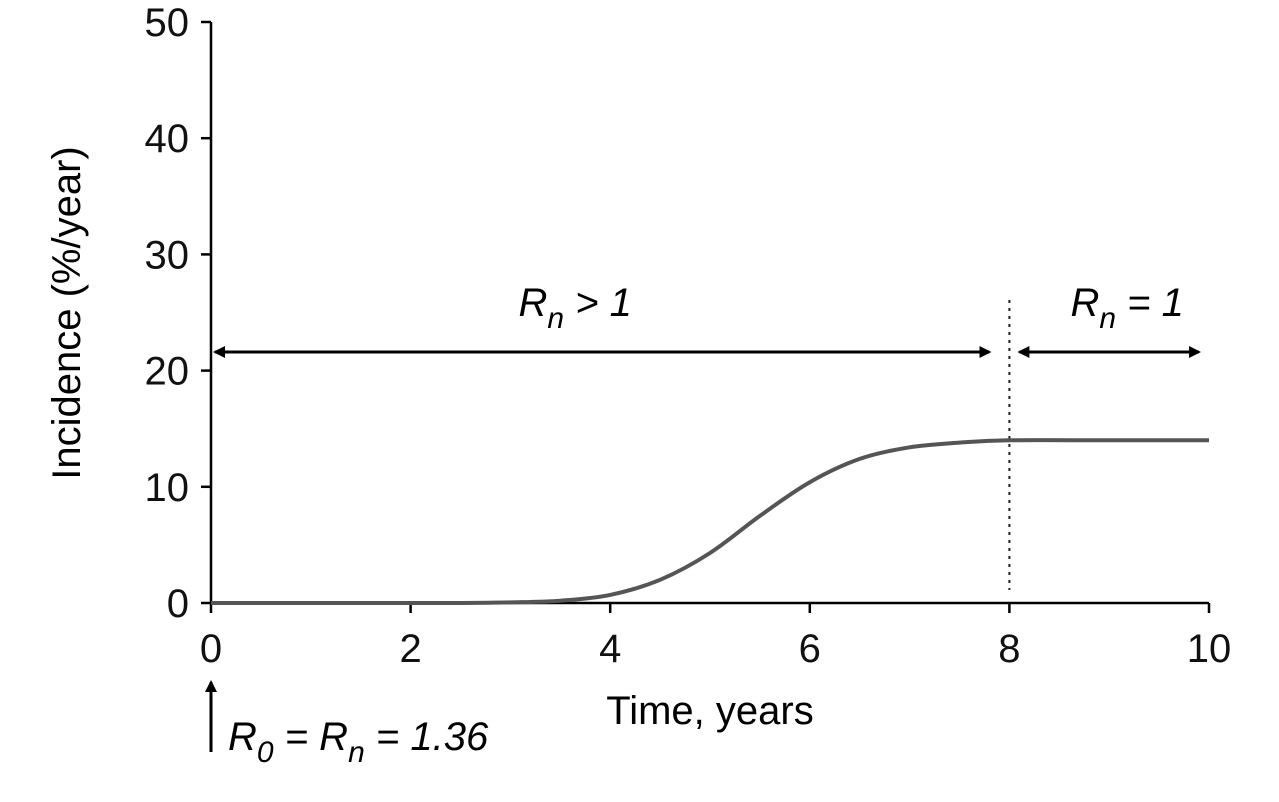  I want to click on y-tick-label: 10, so click(167, 488).